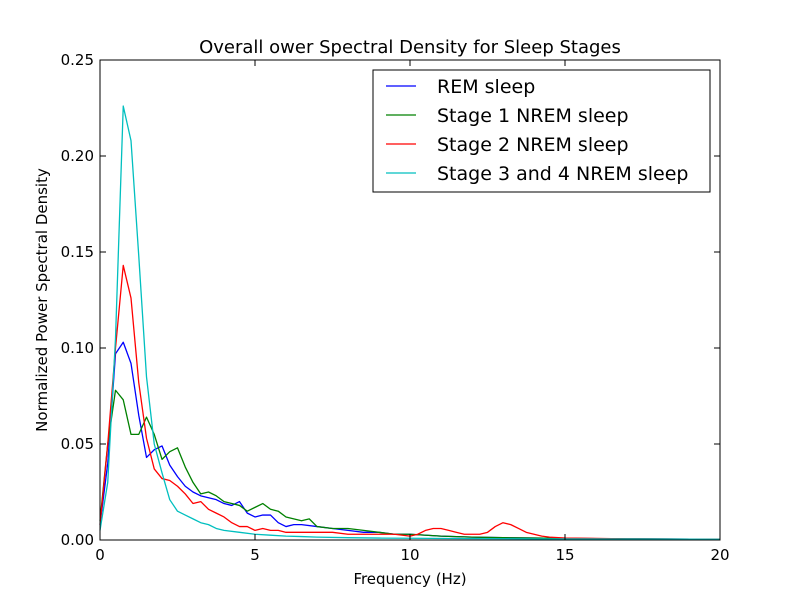 The image size is (800, 600). I want to click on legend-label: Stage 1 NREM sleep, so click(533, 116).